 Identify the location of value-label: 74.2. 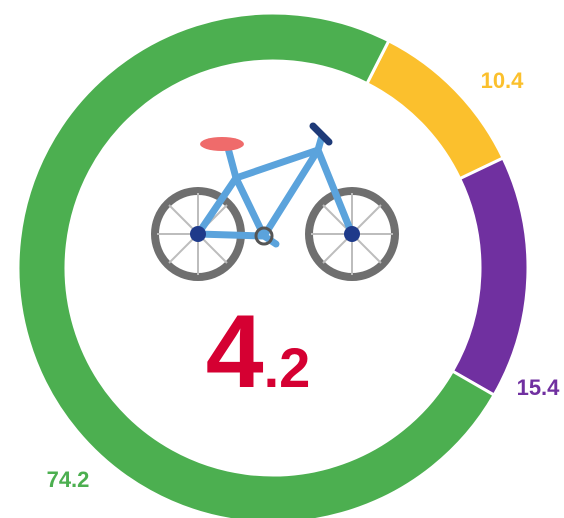
(68, 479).